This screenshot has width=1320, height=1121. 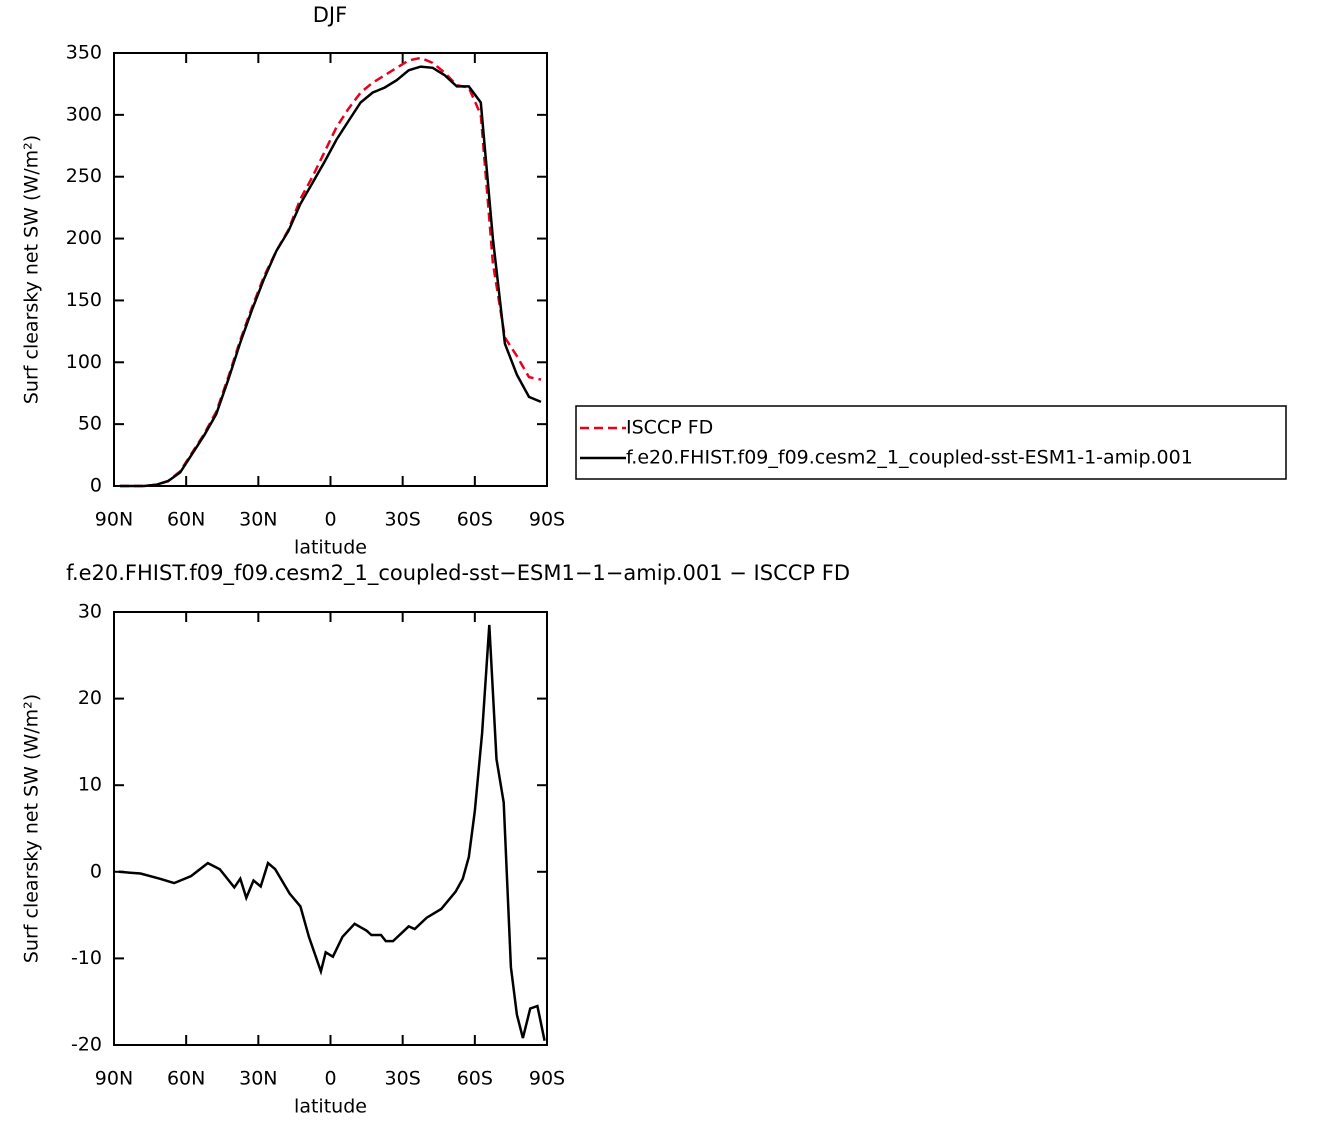 What do you see at coordinates (931, 442) in the screenshot?
I see `legend-box` at bounding box center [931, 442].